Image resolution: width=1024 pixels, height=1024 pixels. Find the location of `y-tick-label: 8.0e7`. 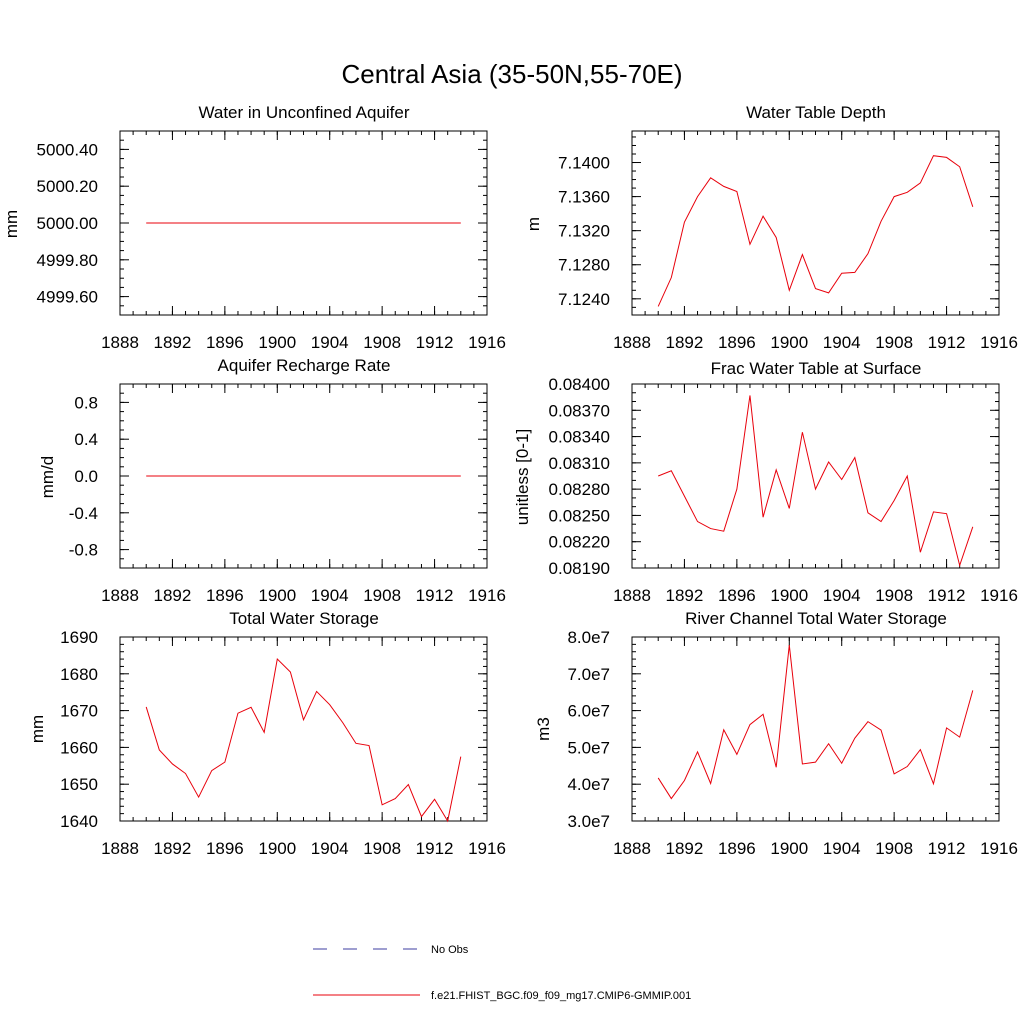

y-tick-label: 8.0e7 is located at coordinates (588, 637).